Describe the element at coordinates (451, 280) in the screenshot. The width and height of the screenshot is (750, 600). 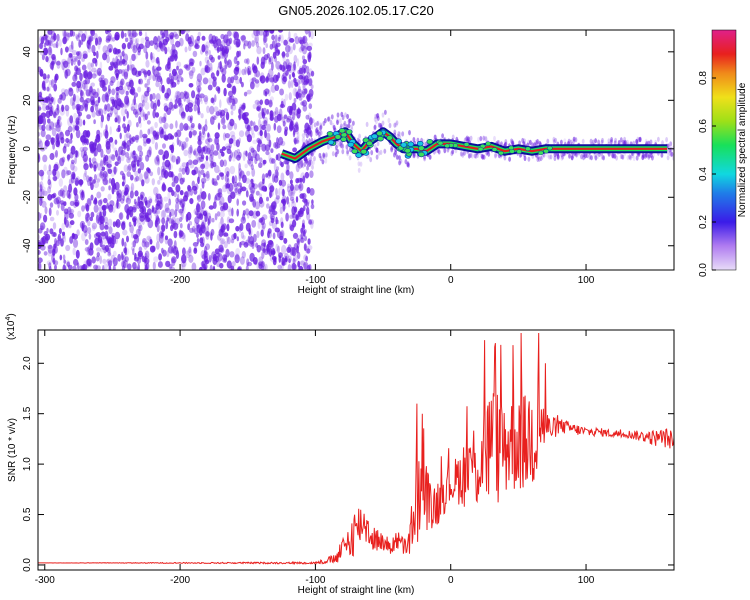
I see `spectrogram-x-tick-label: 0` at that location.